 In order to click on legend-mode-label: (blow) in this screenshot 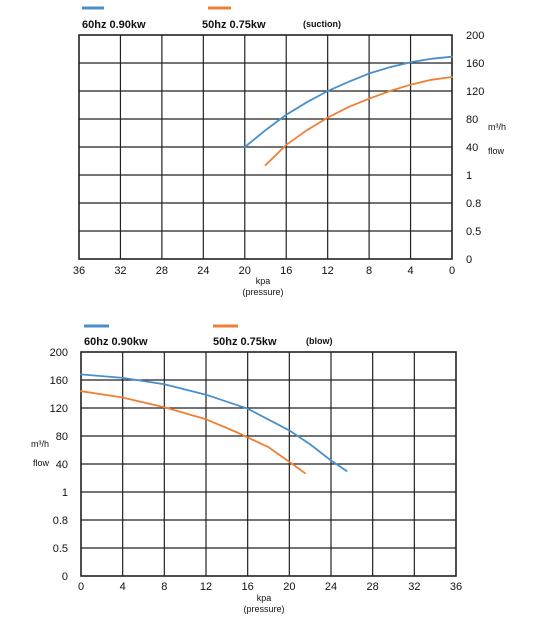, I will do `click(319, 341)`.